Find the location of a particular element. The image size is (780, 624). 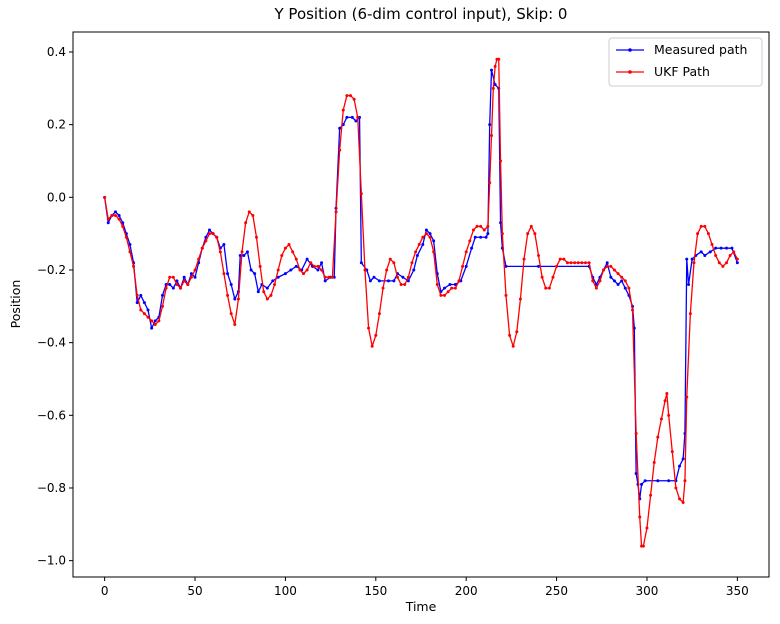

x-tick-label: 250 is located at coordinates (556, 591).